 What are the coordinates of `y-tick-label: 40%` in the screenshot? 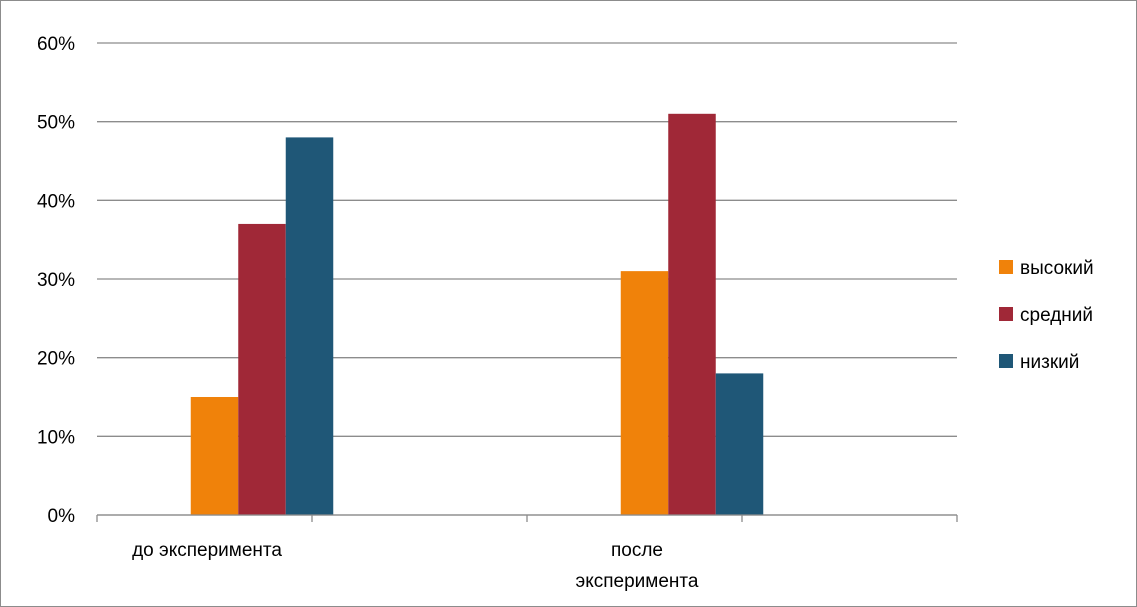 It's located at (56, 201).